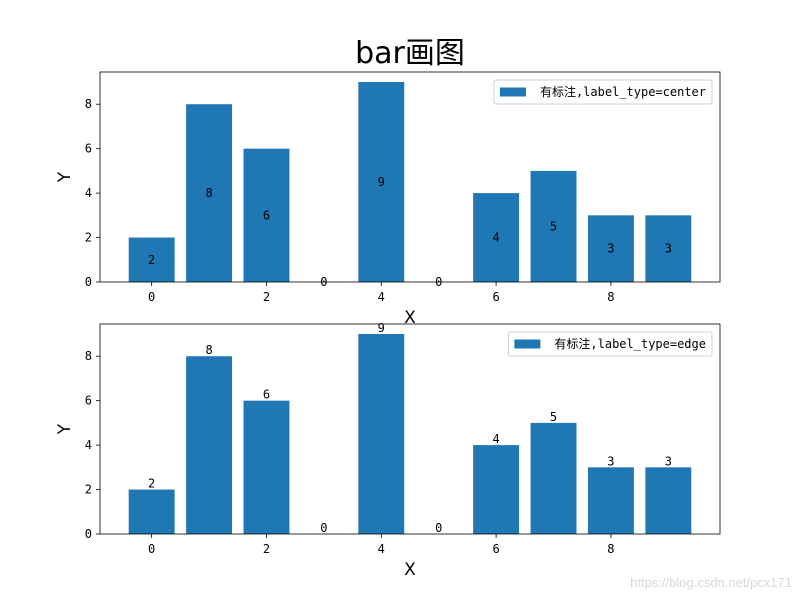  Describe the element at coordinates (323, 528) in the screenshot. I see `bar-label-3: 0` at that location.